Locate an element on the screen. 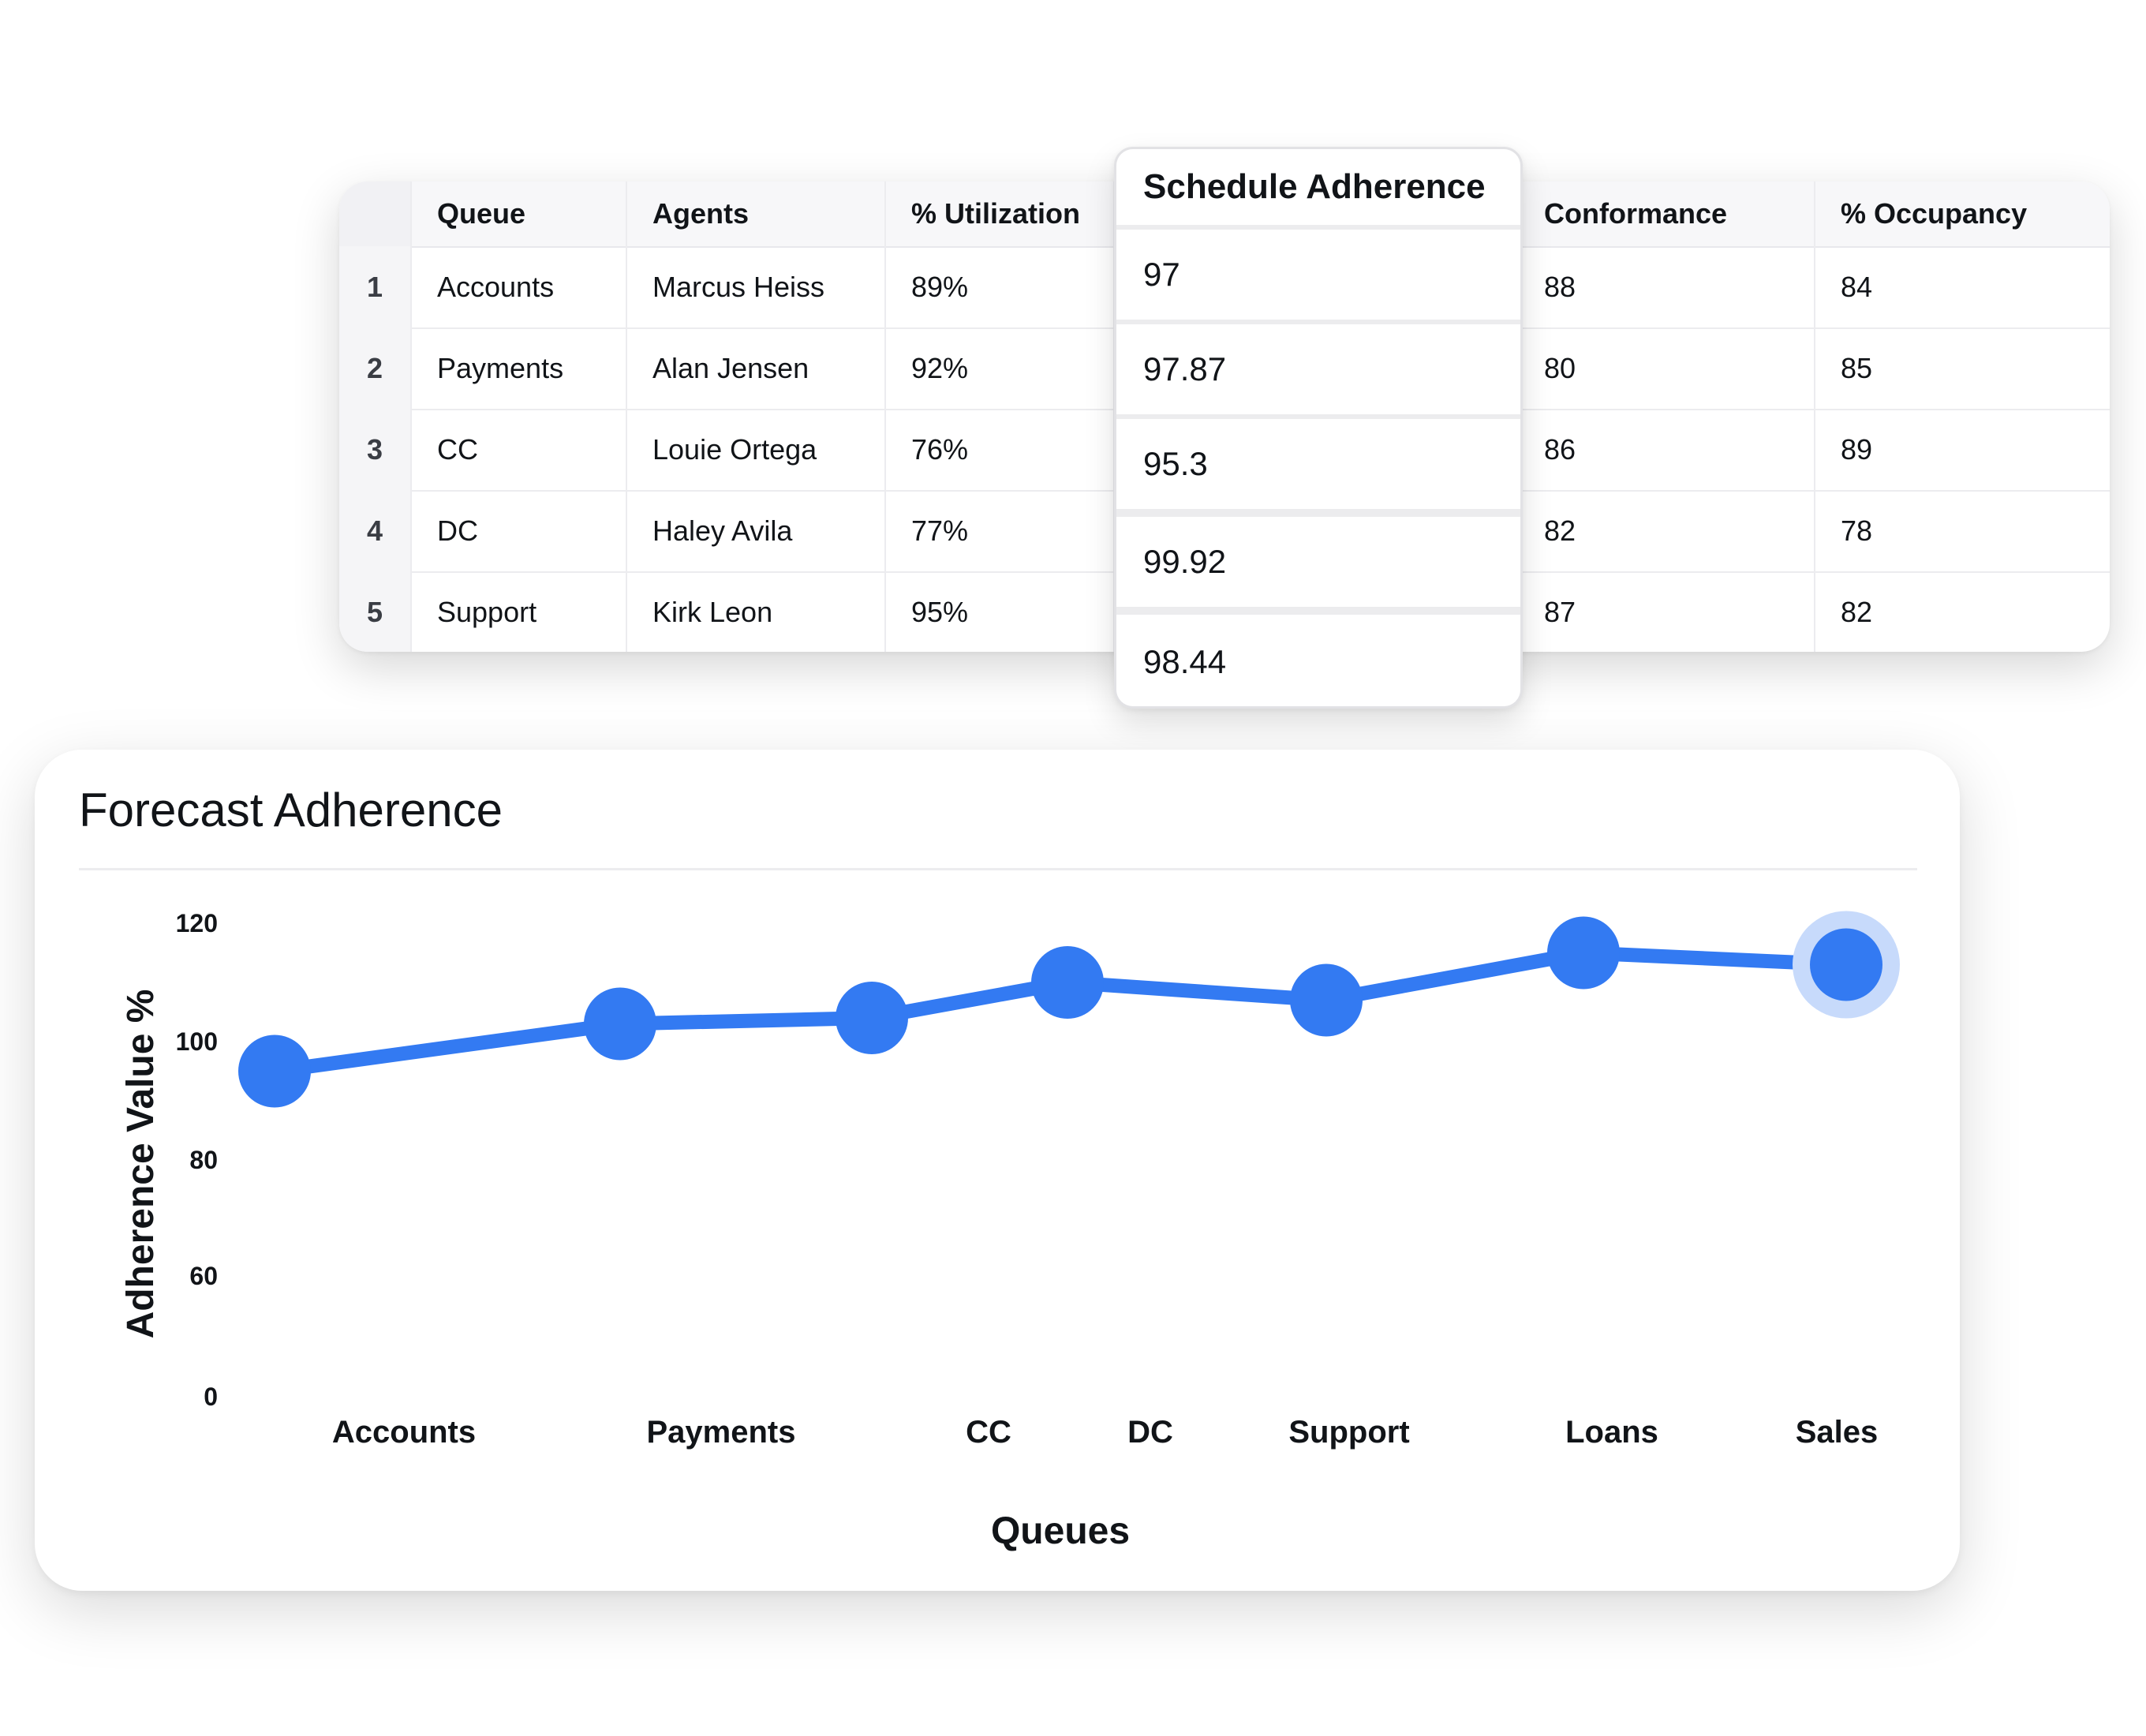 The image size is (2146, 1736). header-utilization: % Utilization is located at coordinates (1000, 213).